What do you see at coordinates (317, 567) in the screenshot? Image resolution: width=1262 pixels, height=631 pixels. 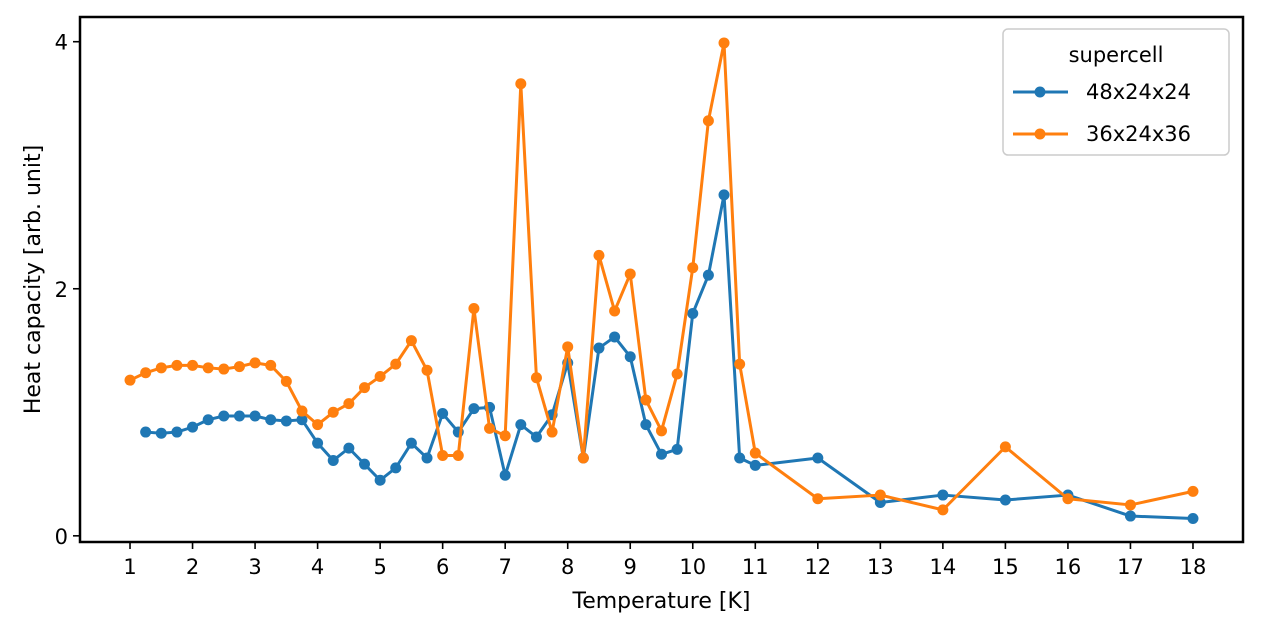 I see `x-tick-label: 4` at bounding box center [317, 567].